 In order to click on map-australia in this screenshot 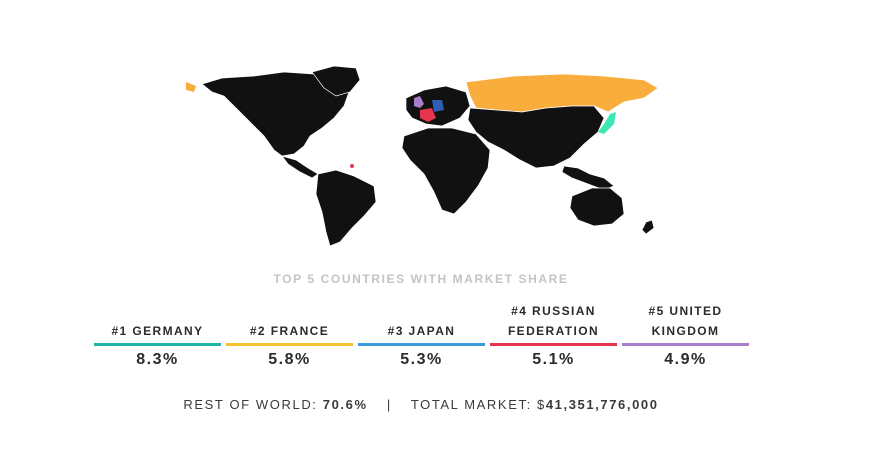, I will do `click(597, 207)`.